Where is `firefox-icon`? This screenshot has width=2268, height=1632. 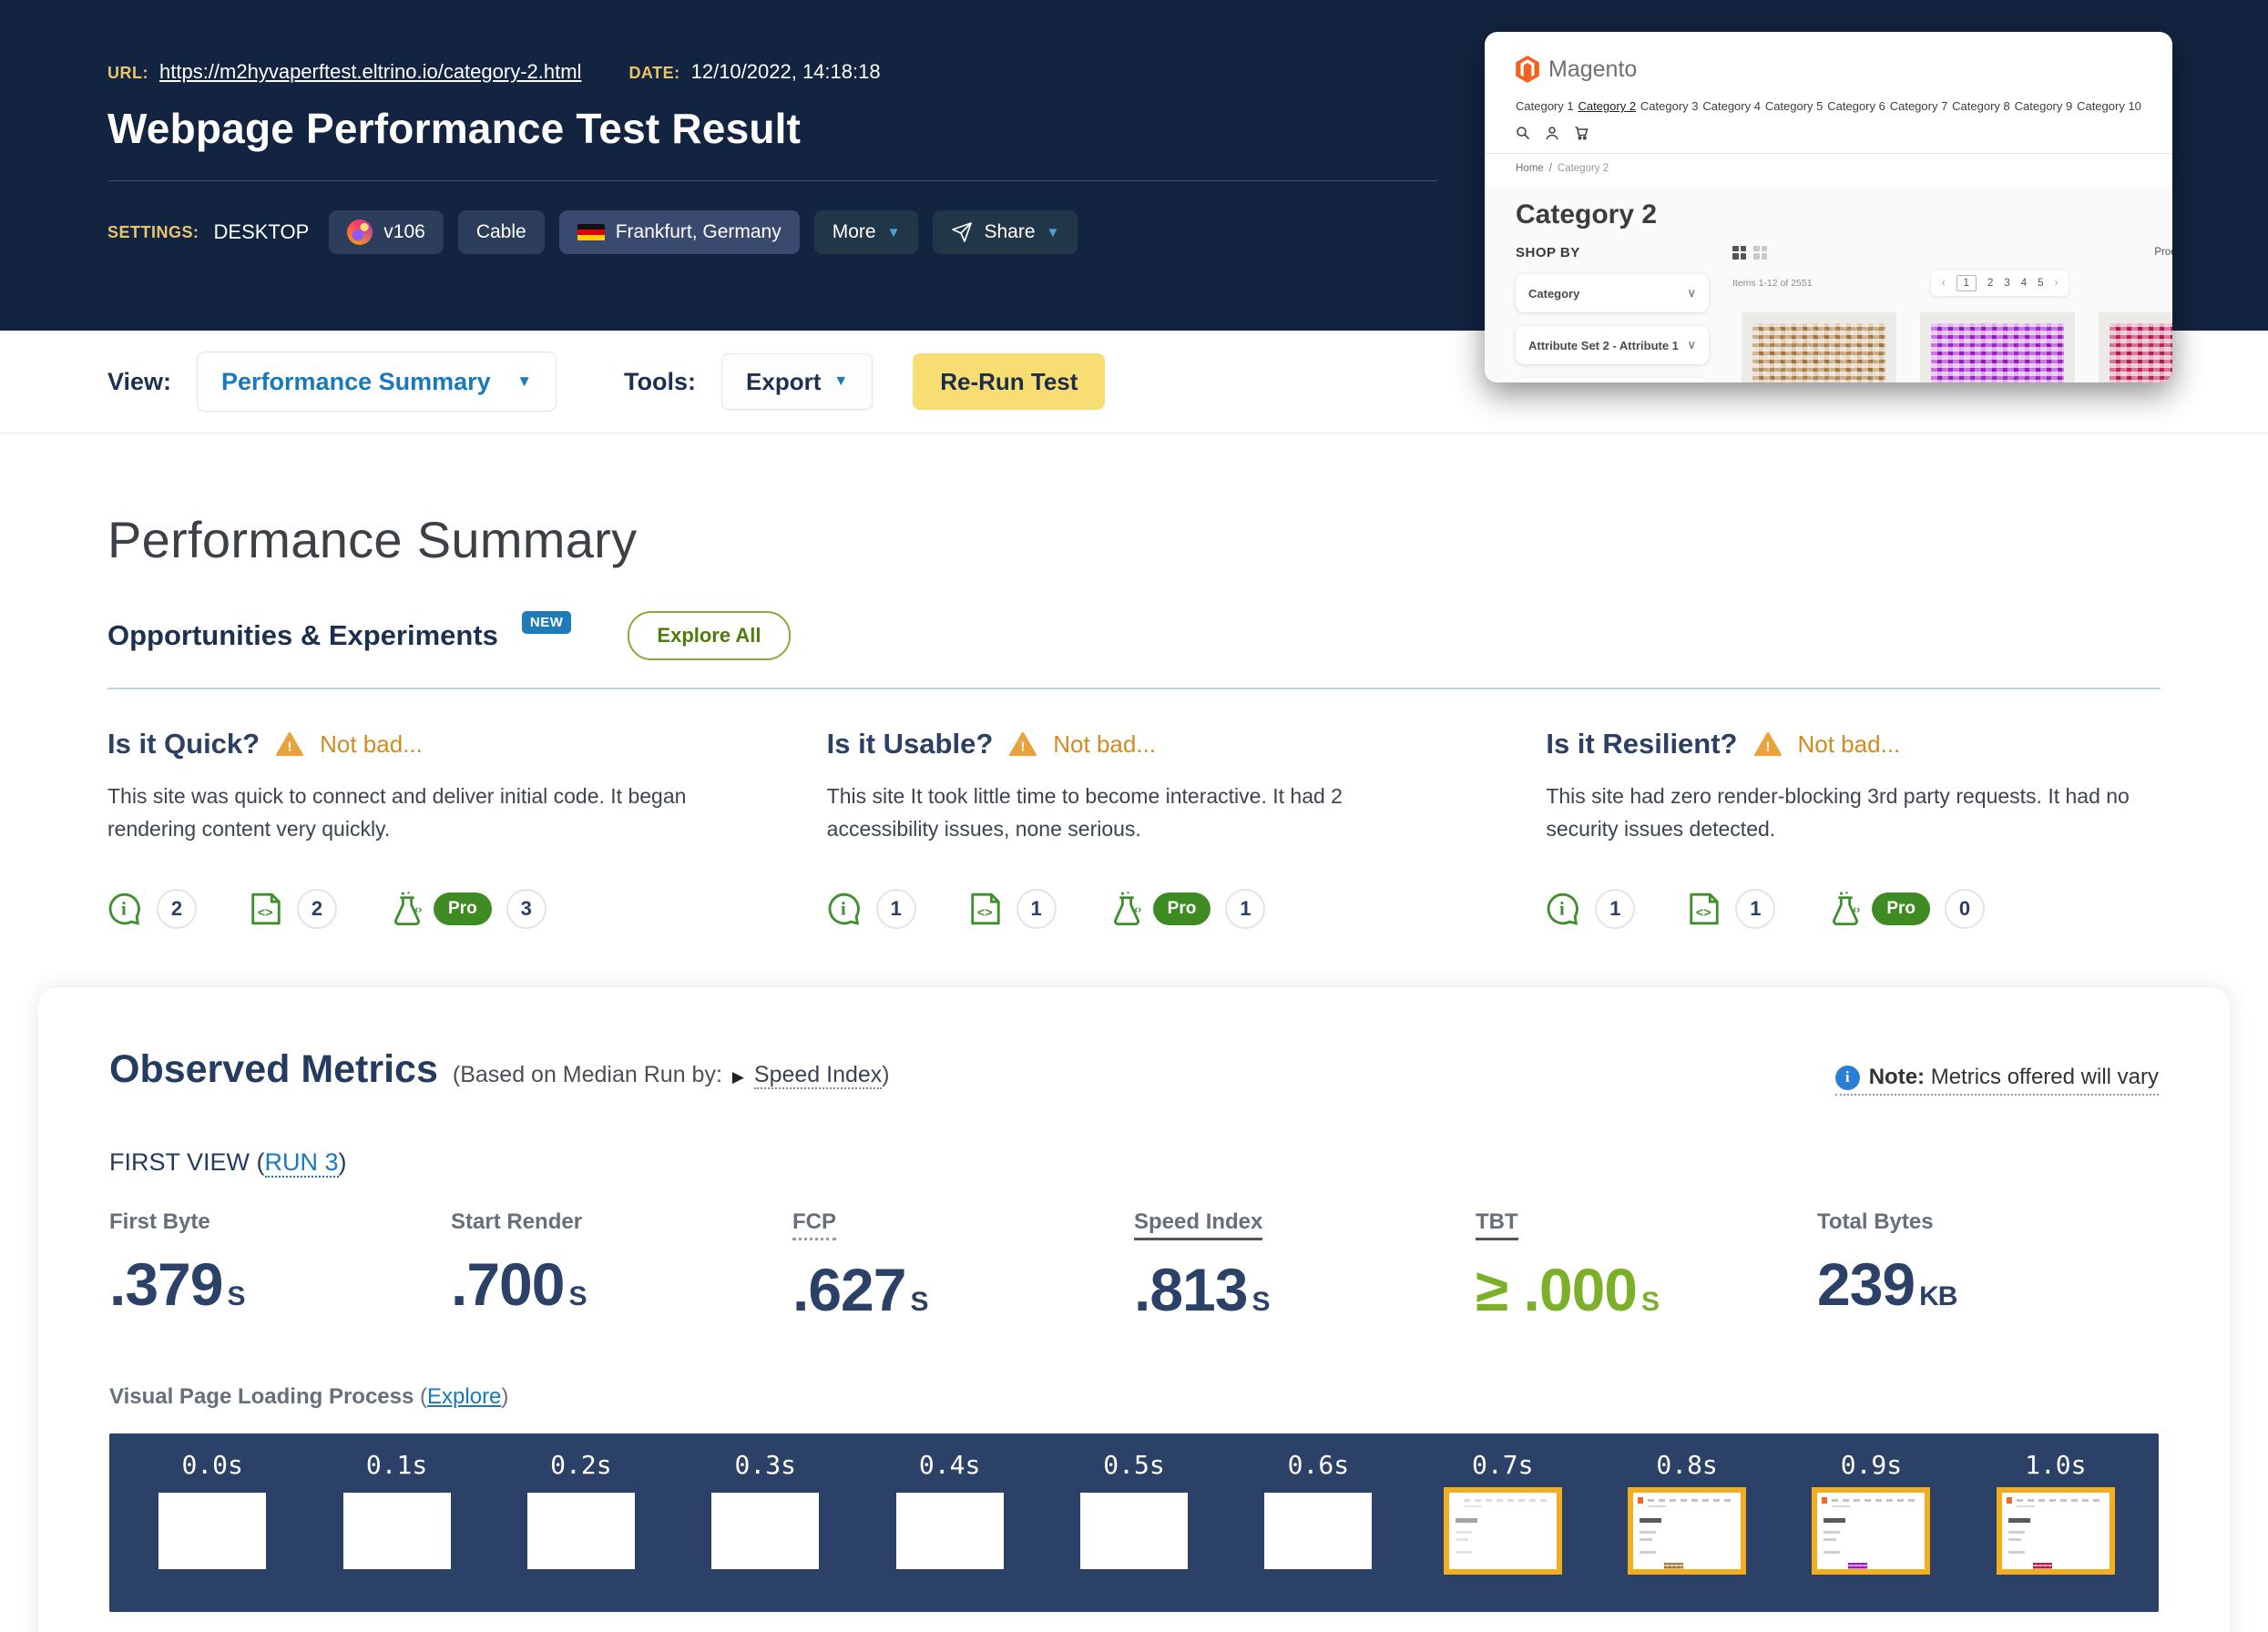
firefox-icon is located at coordinates (360, 232).